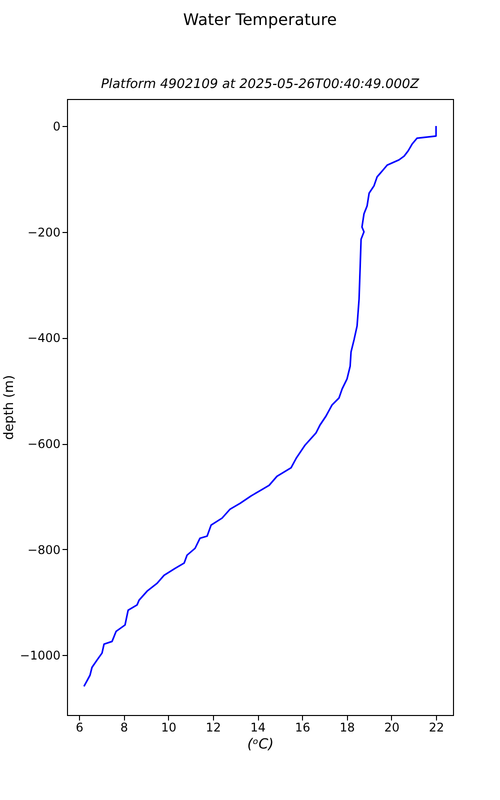  What do you see at coordinates (302, 727) in the screenshot?
I see `x-tick-label: 16` at bounding box center [302, 727].